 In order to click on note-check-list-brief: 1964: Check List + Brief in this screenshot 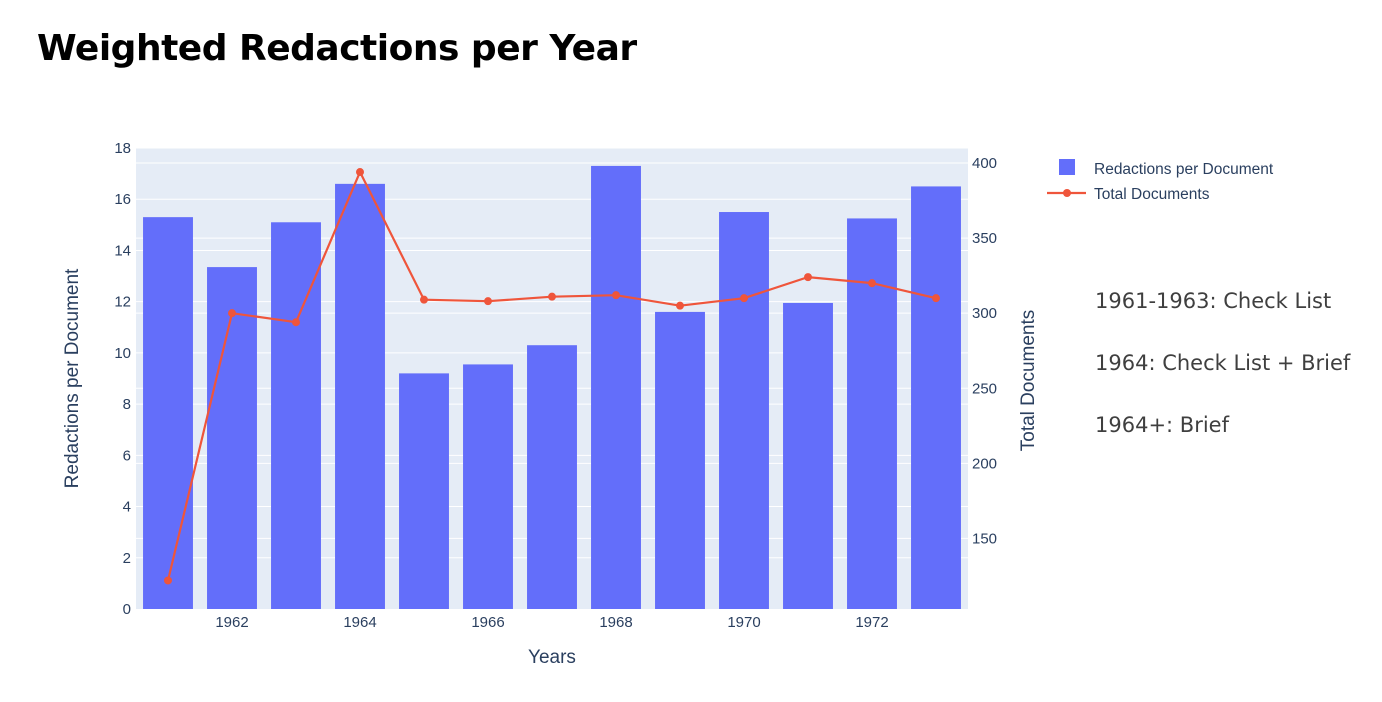, I will do `click(1223, 363)`.